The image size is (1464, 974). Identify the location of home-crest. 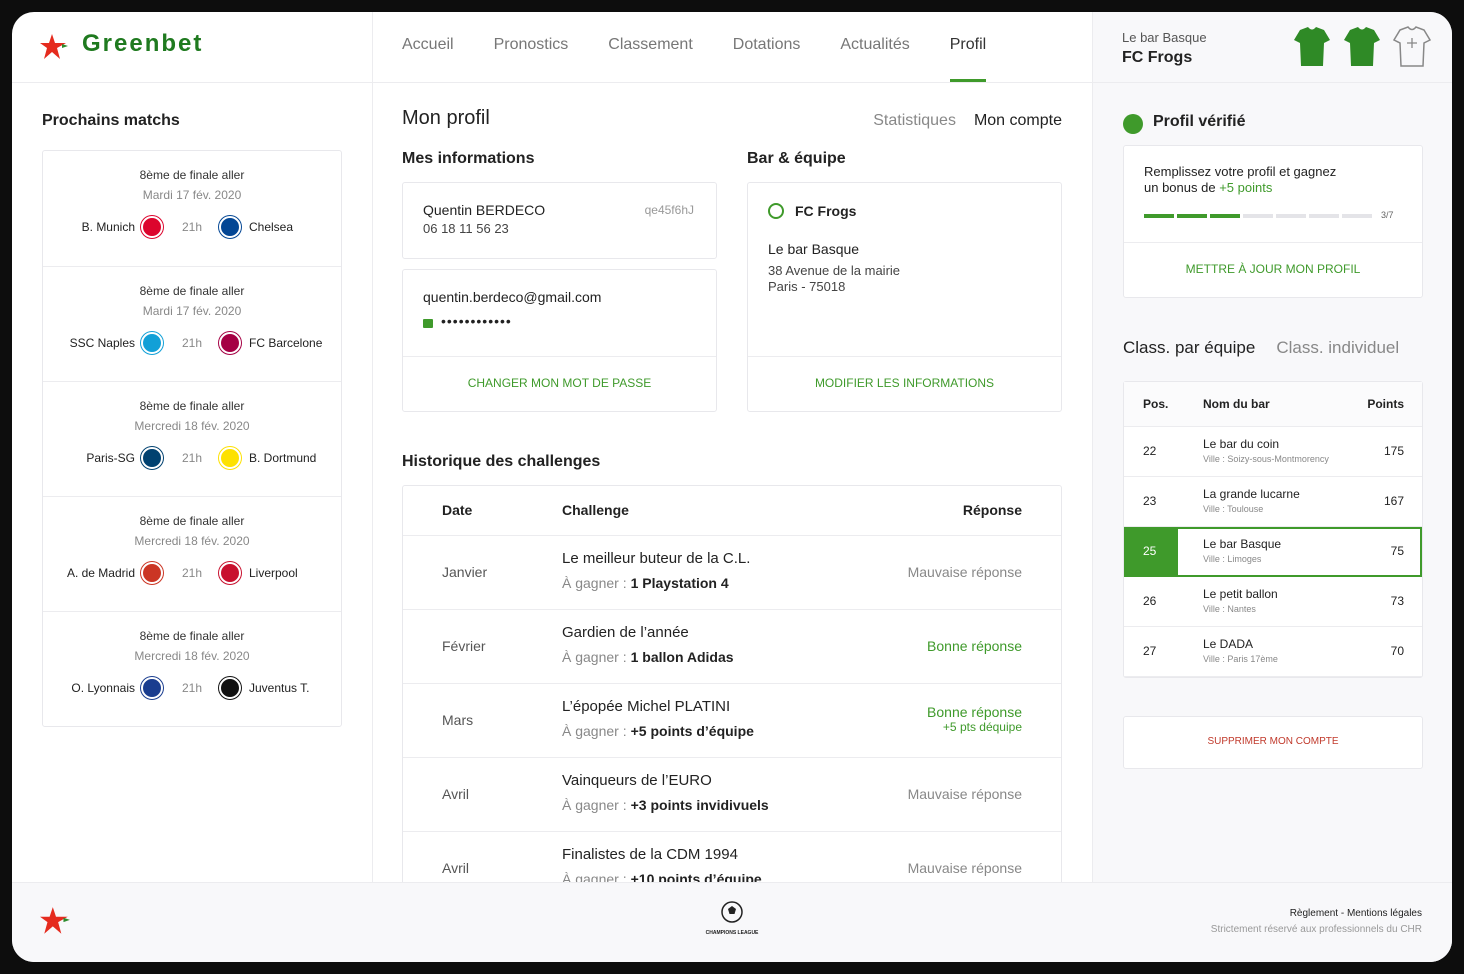
(152, 573).